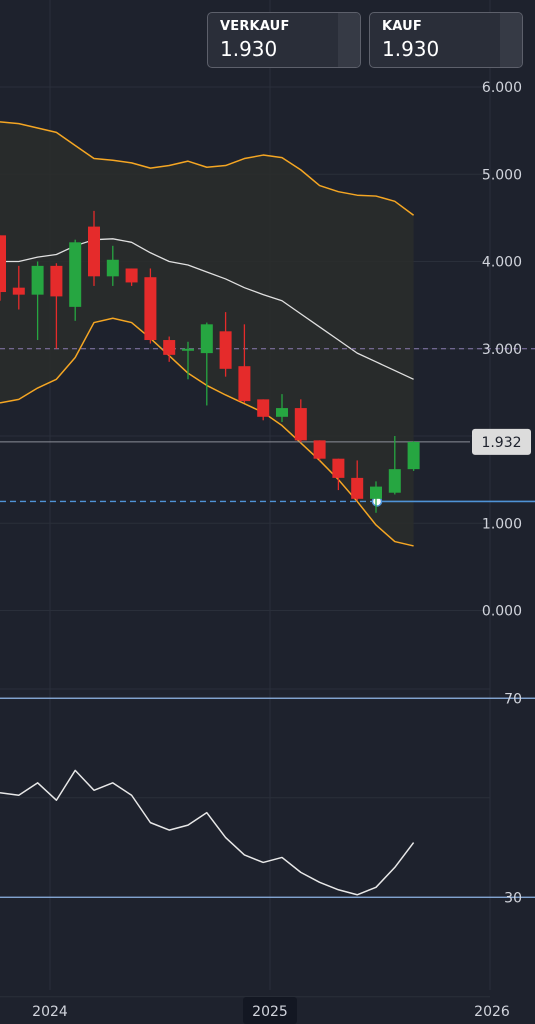 The height and width of the screenshot is (1024, 535). I want to click on buy-button: KAUF 1.930, so click(446, 40).